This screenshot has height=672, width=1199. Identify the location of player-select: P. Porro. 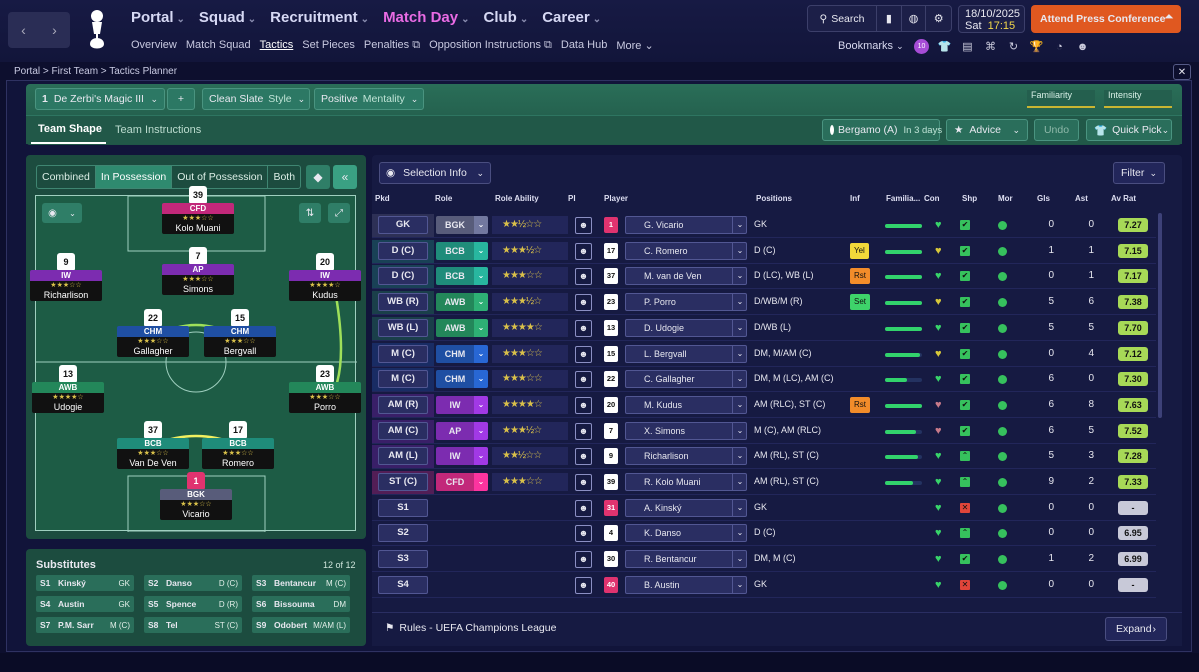
(686, 302).